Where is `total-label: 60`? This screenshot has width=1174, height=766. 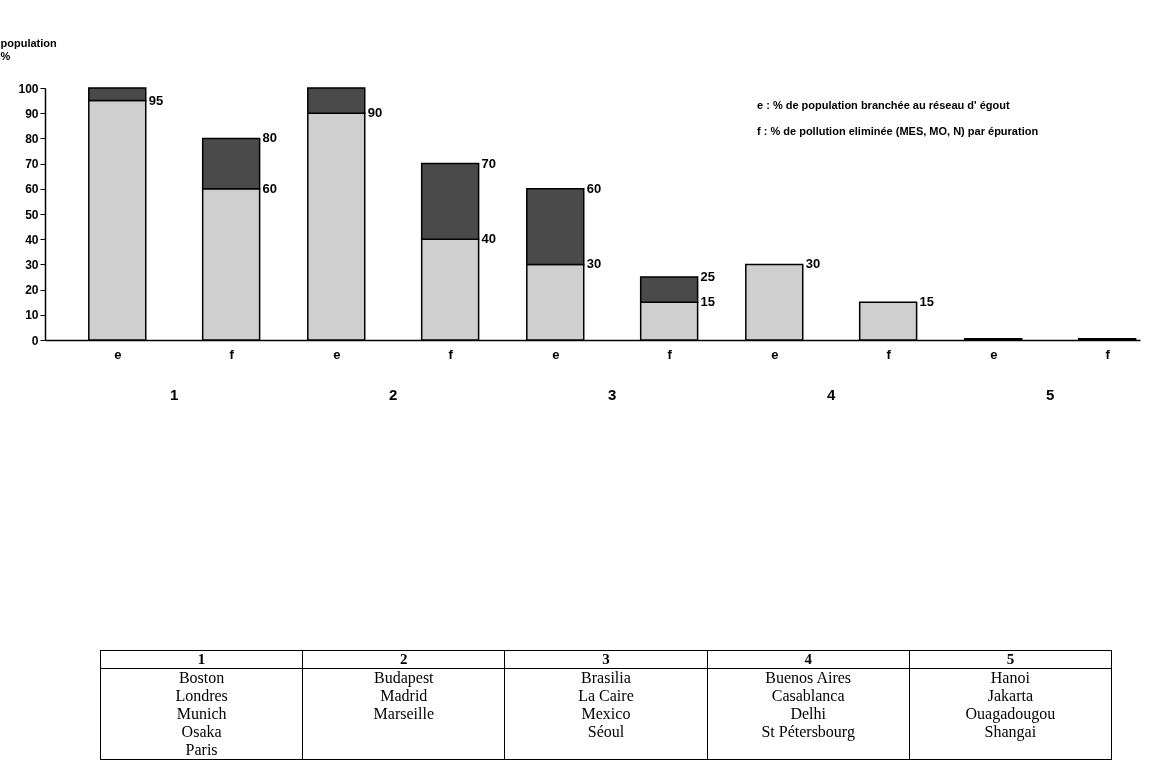
total-label: 60 is located at coordinates (594, 188).